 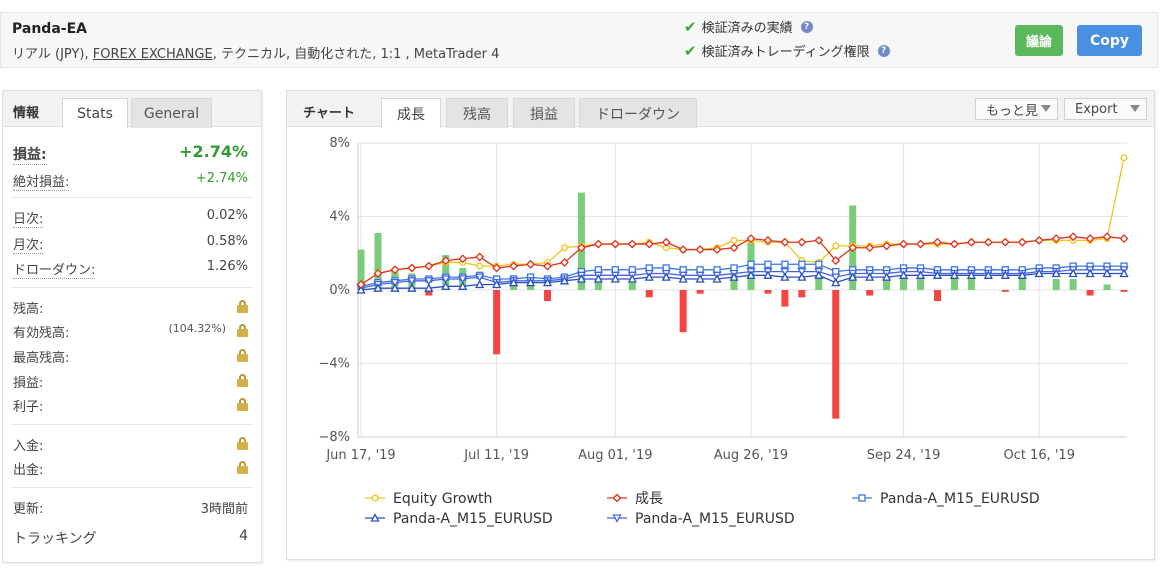 What do you see at coordinates (334, 364) in the screenshot?
I see `y-tick-label: −4%` at bounding box center [334, 364].